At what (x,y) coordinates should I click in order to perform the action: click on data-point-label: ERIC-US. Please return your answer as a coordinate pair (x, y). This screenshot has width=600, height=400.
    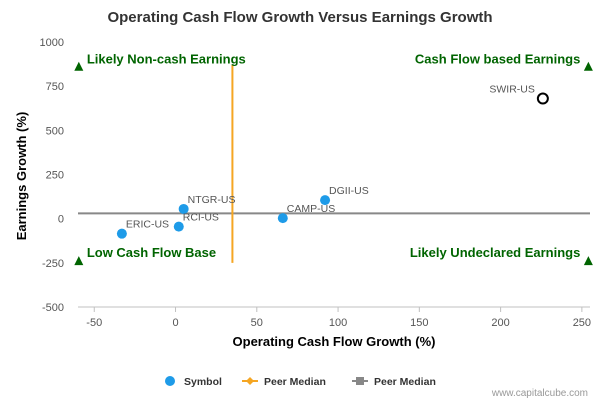
    Looking at the image, I should click on (147, 225).